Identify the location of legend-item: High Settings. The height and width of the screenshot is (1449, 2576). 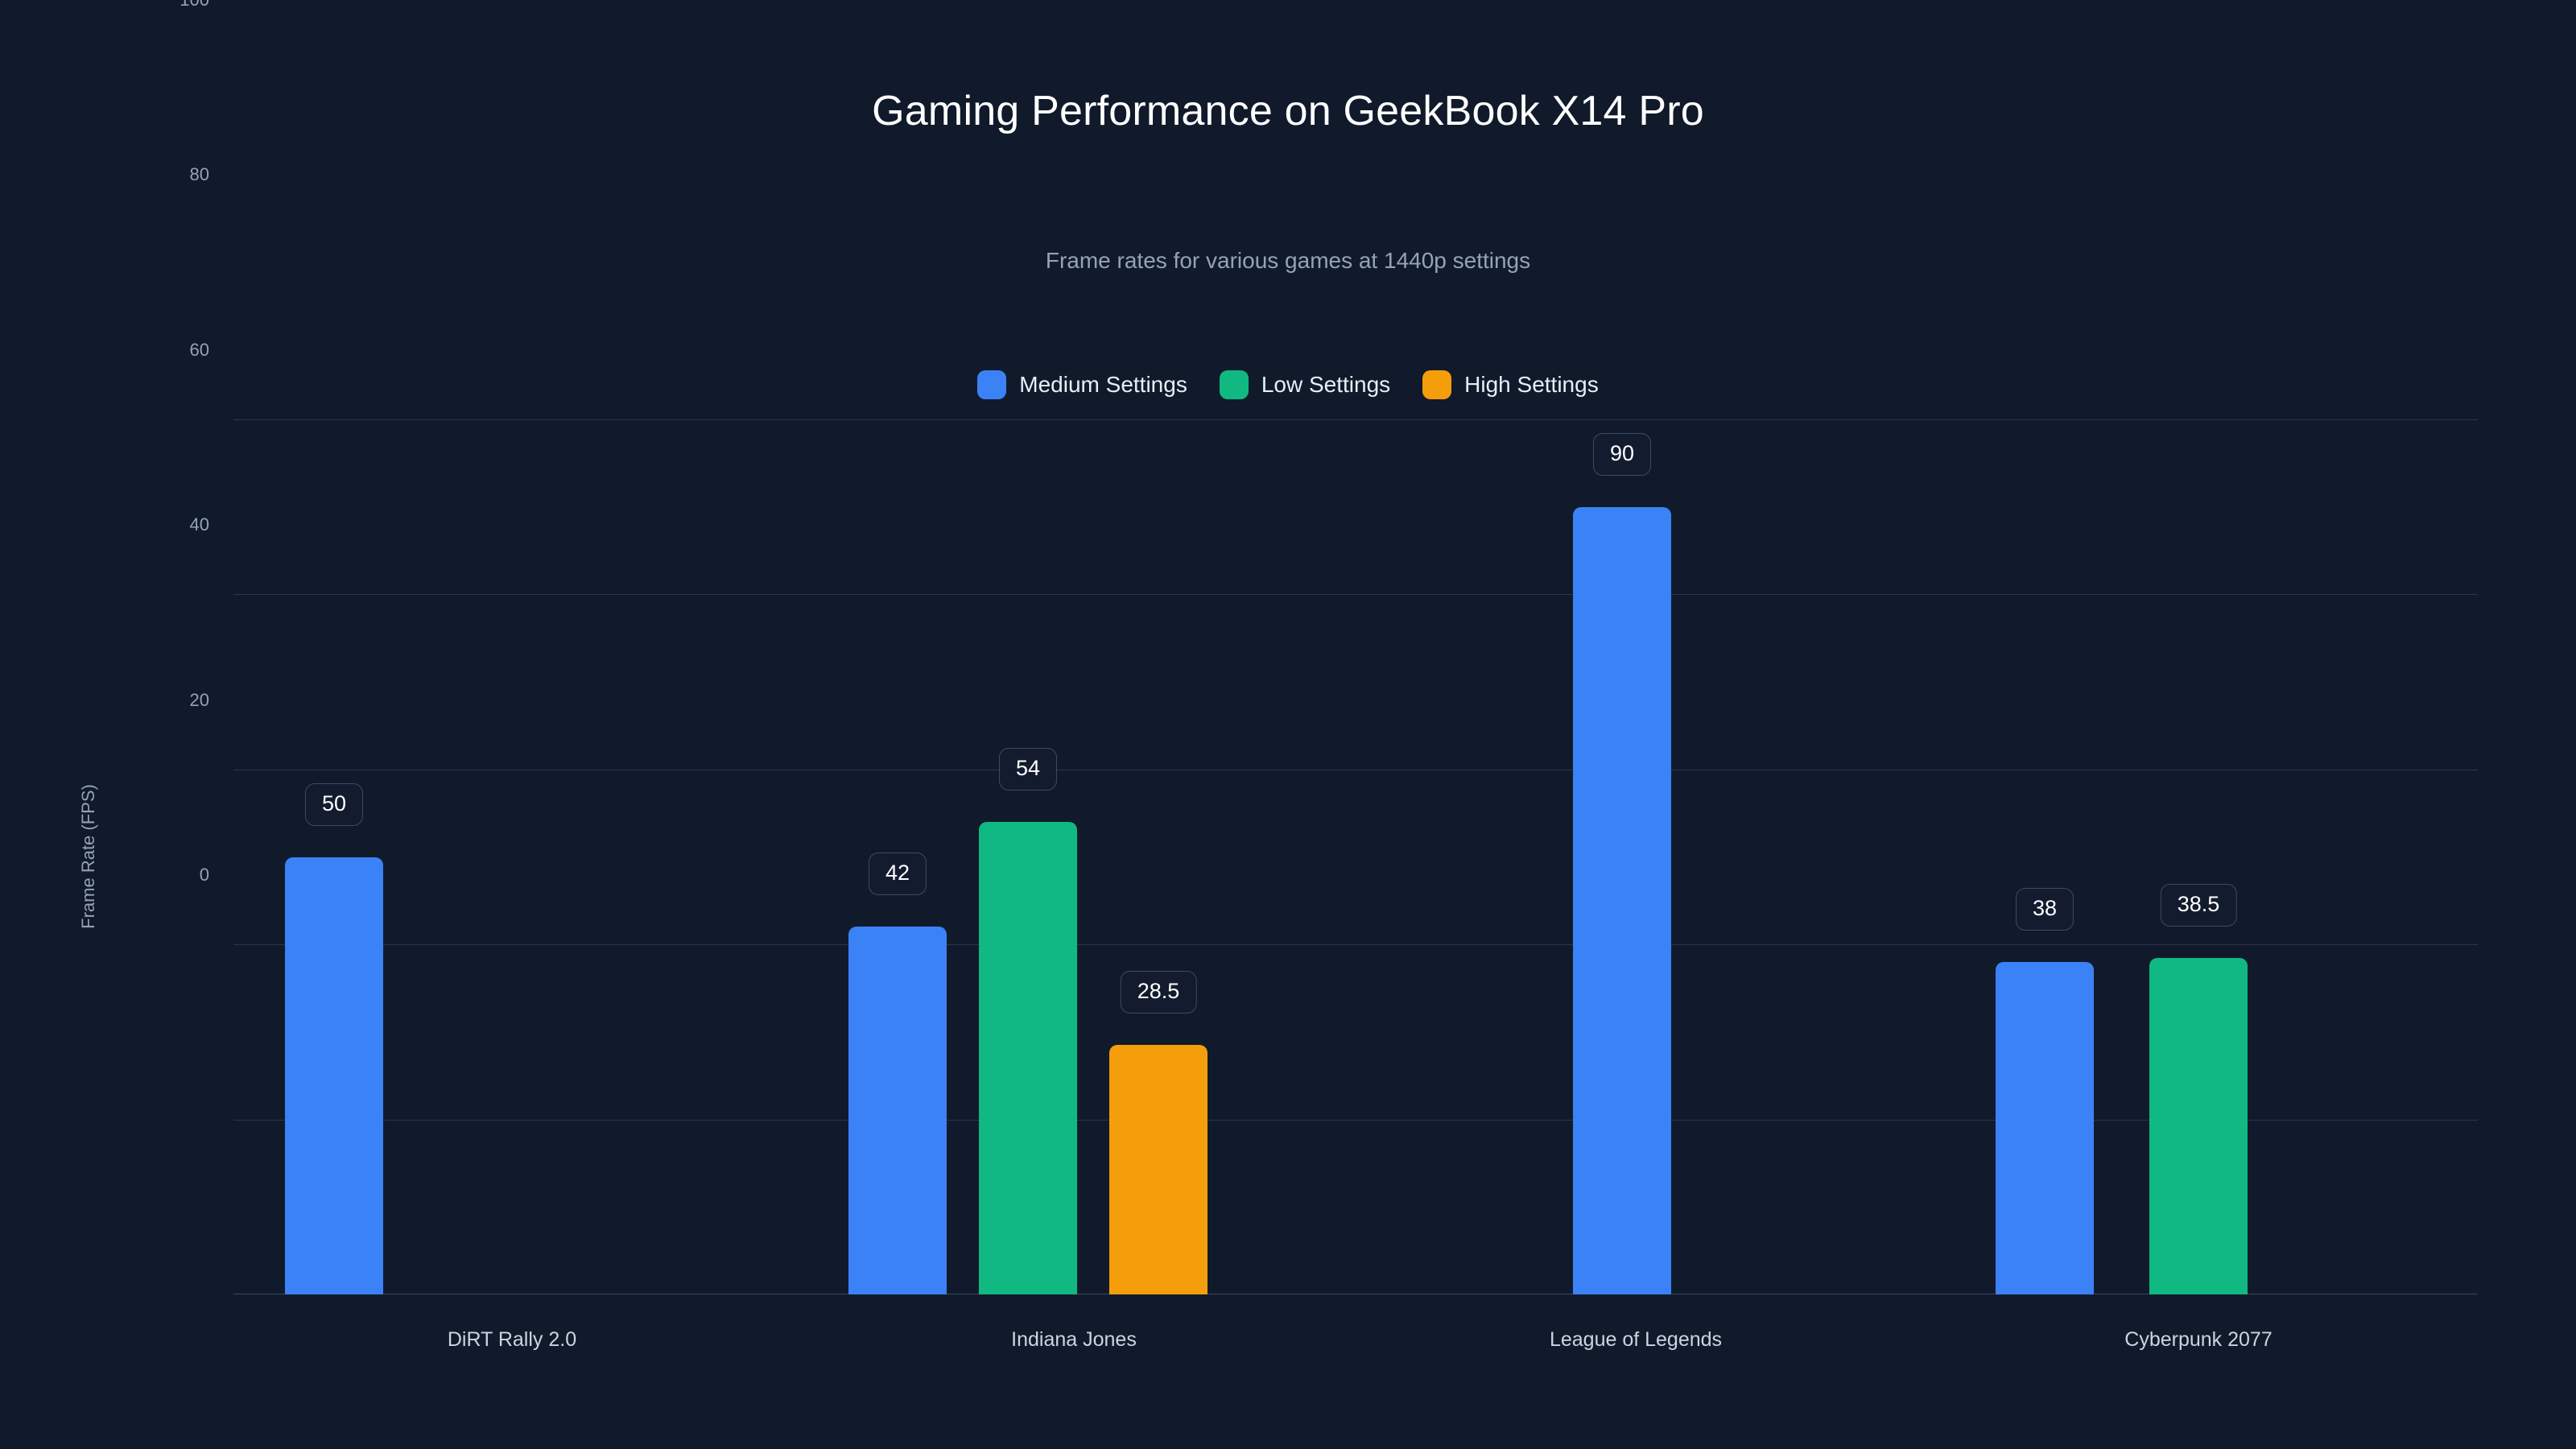
(1510, 384).